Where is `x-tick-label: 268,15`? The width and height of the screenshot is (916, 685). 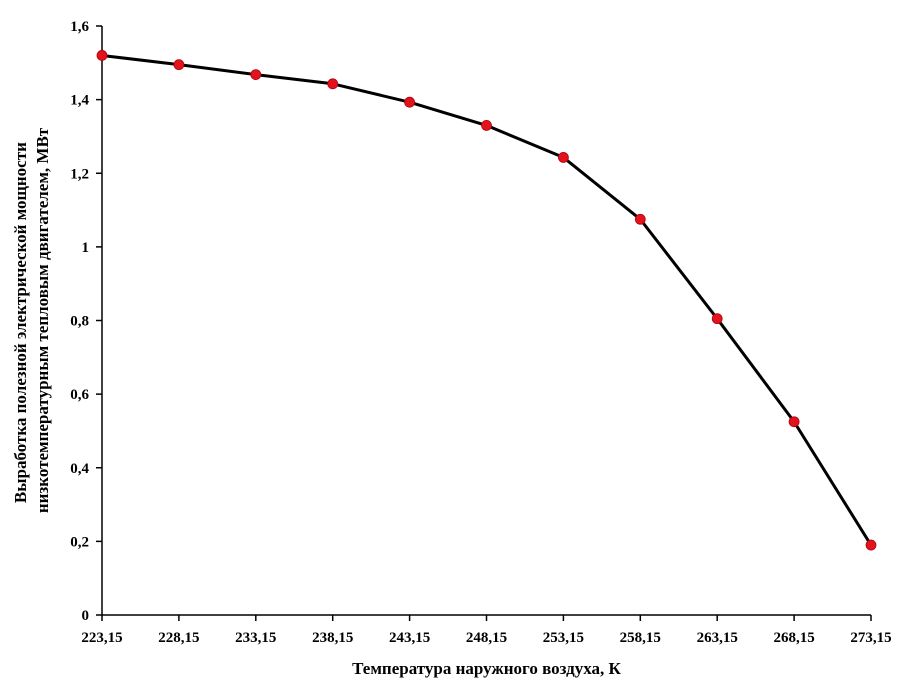
x-tick-label: 268,15 is located at coordinates (793, 638).